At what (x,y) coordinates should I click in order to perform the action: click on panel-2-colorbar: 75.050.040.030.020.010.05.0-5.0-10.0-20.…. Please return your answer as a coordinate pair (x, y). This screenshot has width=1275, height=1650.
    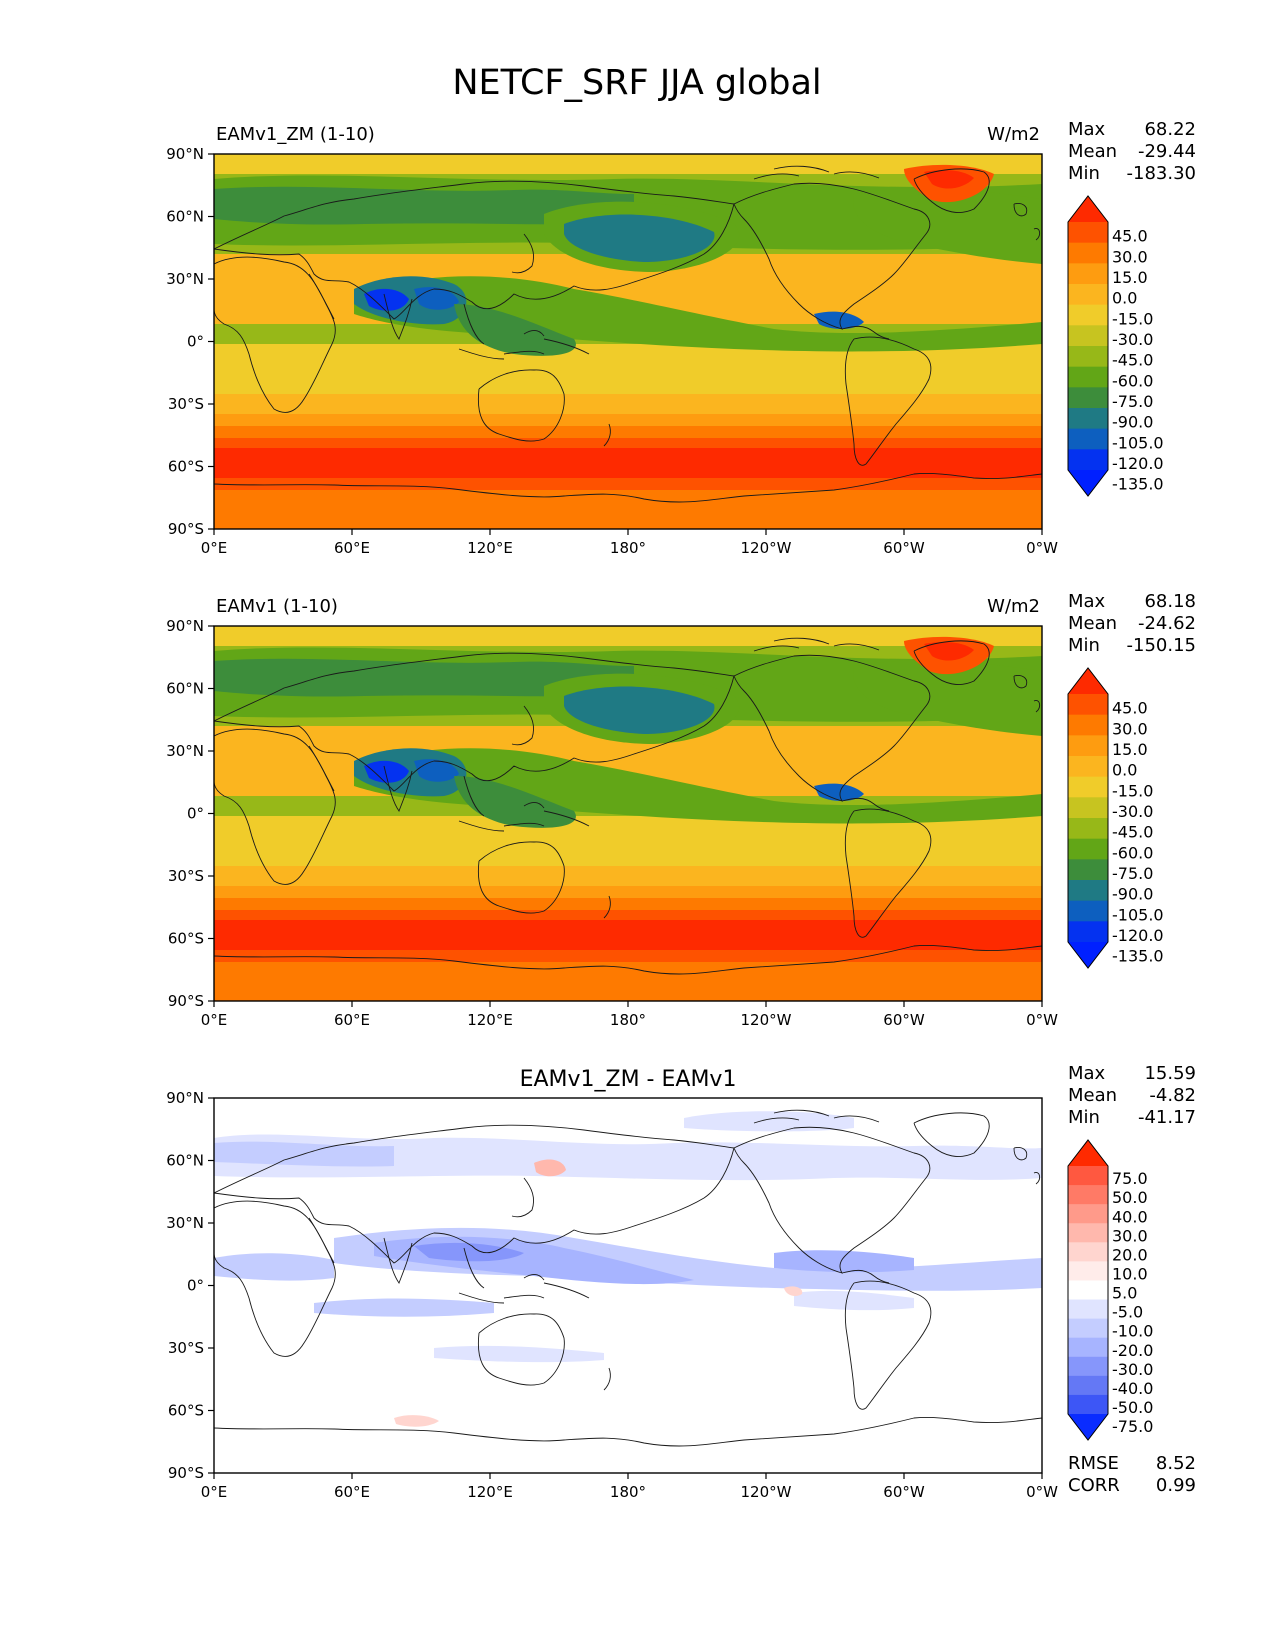
    Looking at the image, I should click on (1110, 1290).